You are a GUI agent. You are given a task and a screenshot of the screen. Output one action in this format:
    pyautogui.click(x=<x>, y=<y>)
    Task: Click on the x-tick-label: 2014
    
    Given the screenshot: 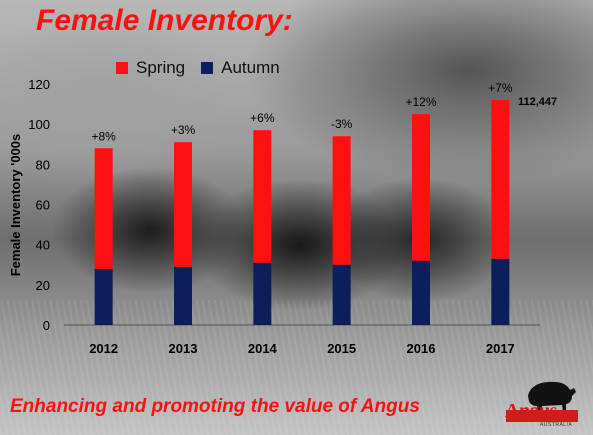 What is the action you would take?
    pyautogui.click(x=263, y=348)
    